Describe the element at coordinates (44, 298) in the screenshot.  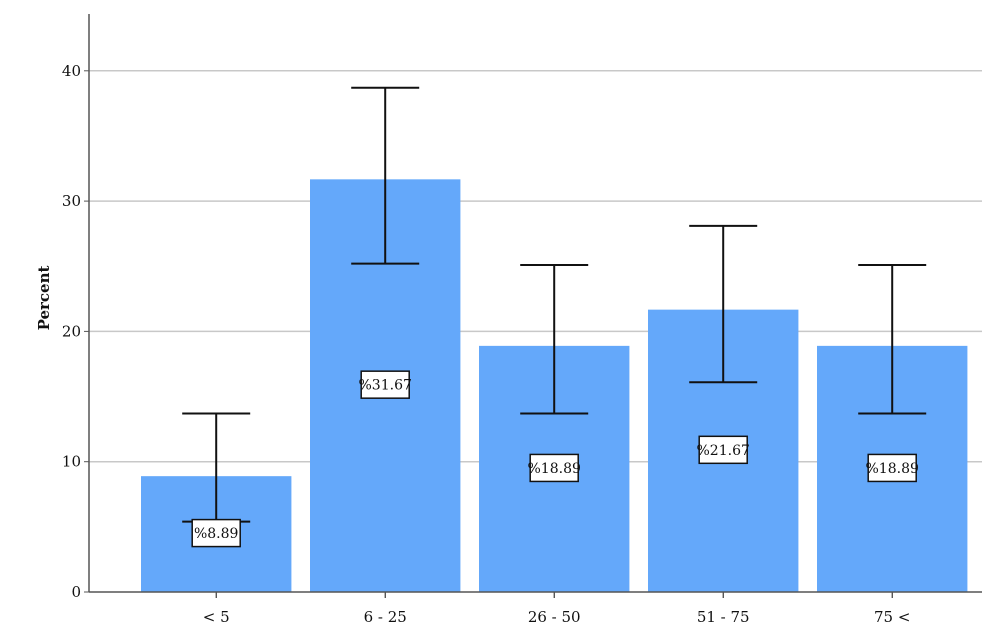
I see `y-axis-title: Percent` at that location.